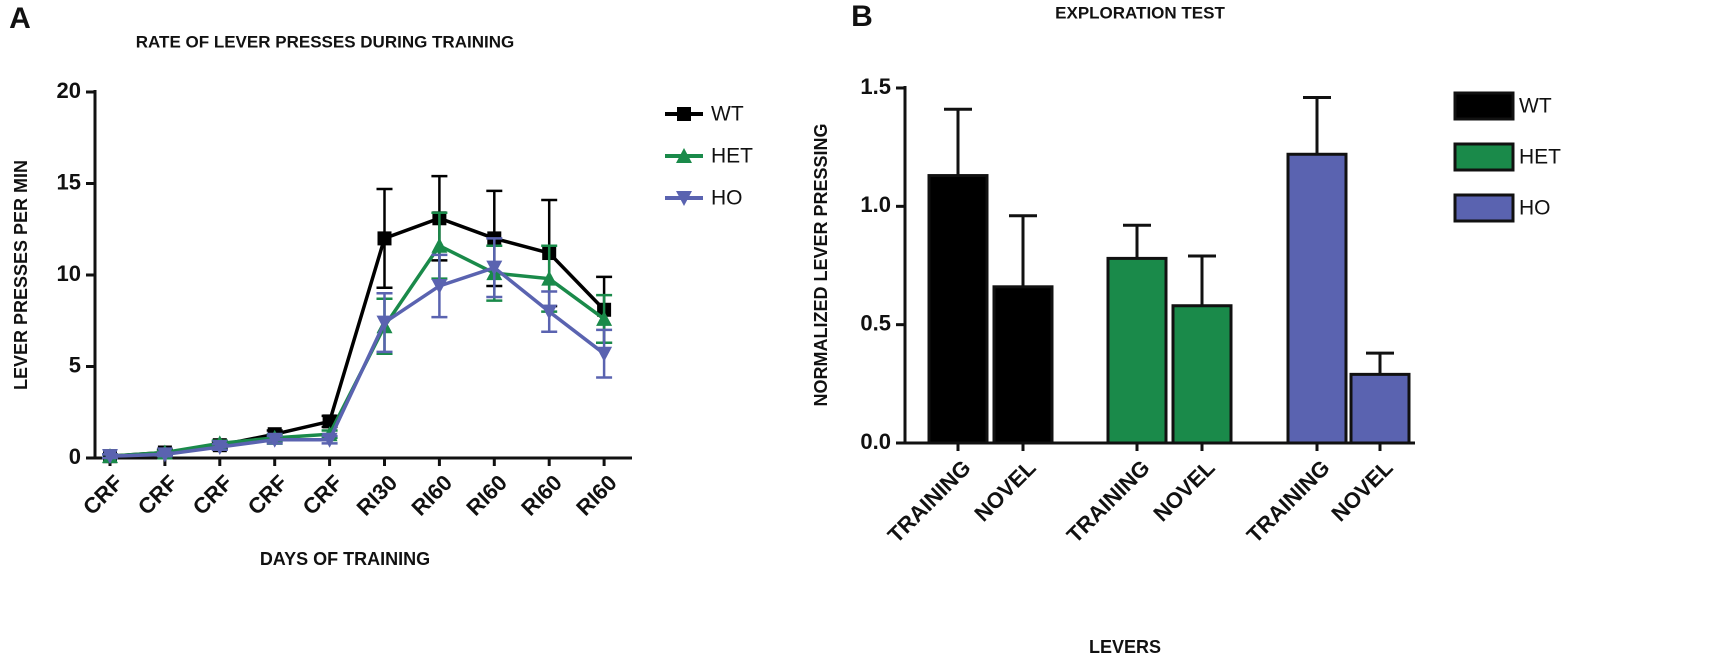 This screenshot has width=1733, height=664. Describe the element at coordinates (1125, 647) in the screenshot. I see `x-axis-label: LEVERS` at that location.